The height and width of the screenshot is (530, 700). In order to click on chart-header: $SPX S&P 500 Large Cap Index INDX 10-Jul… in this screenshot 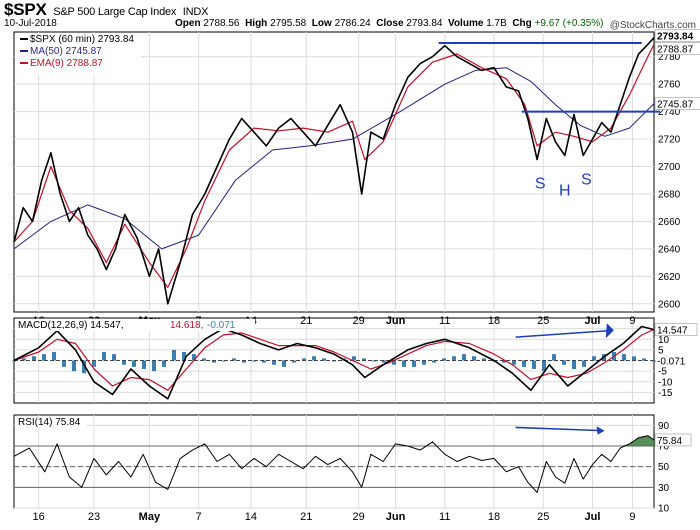, I will do `click(350, 16)`.